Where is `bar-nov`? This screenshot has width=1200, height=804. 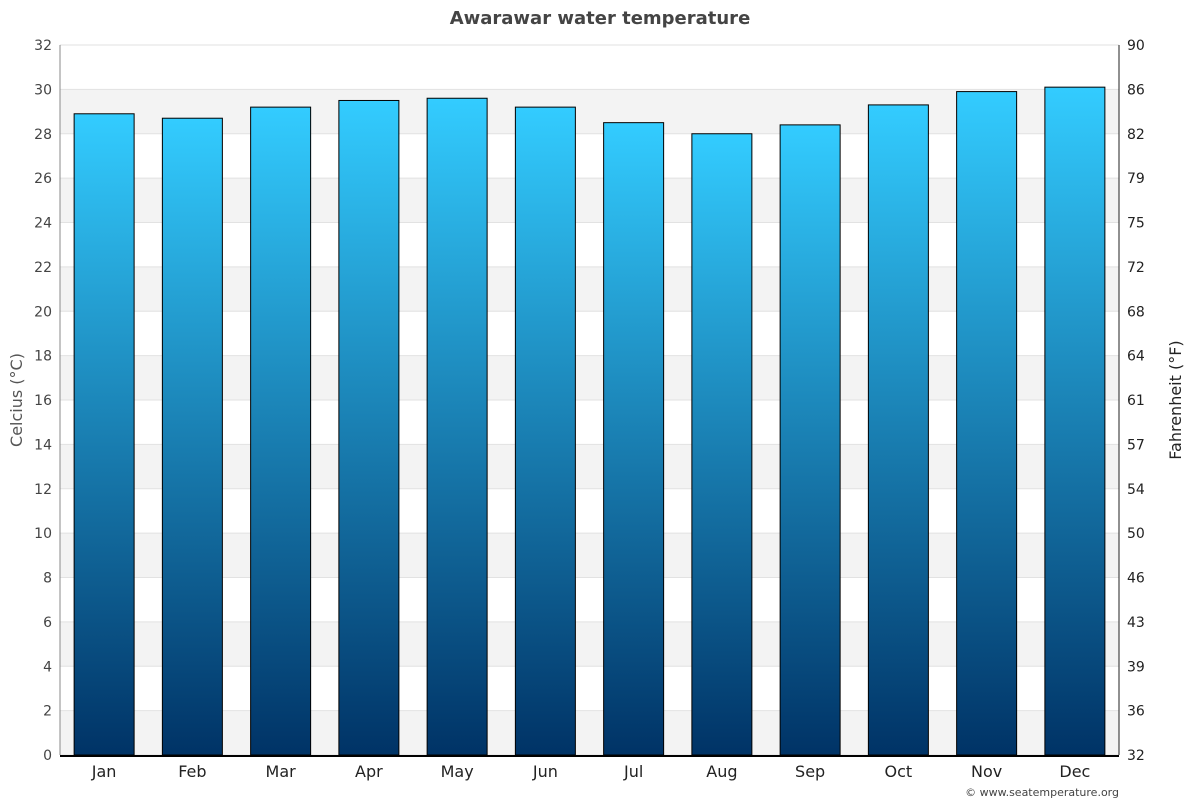 bar-nov is located at coordinates (987, 423).